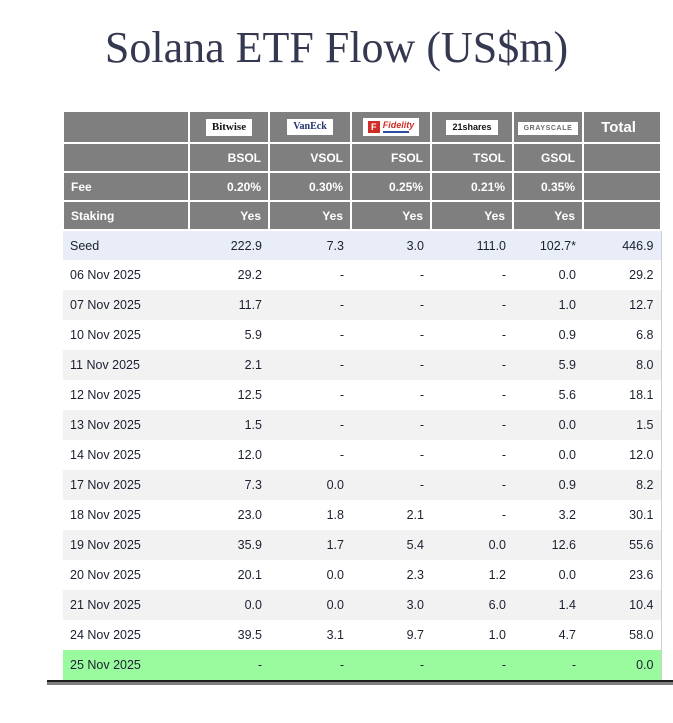 The width and height of the screenshot is (673, 723). Describe the element at coordinates (415, 635) in the screenshot. I see `value-cell: 9.7` at that location.